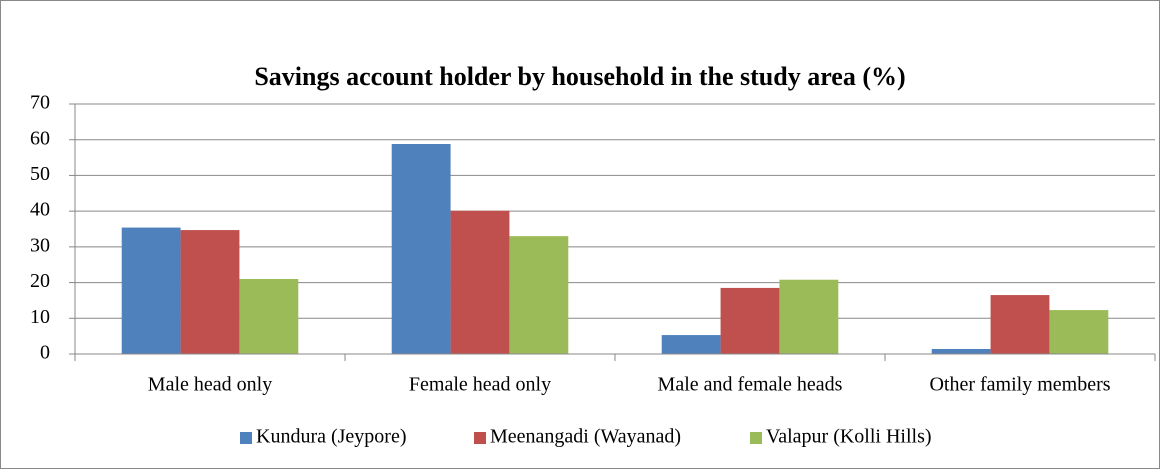 The image size is (1160, 469). I want to click on y-tick-label: 60, so click(40, 138).